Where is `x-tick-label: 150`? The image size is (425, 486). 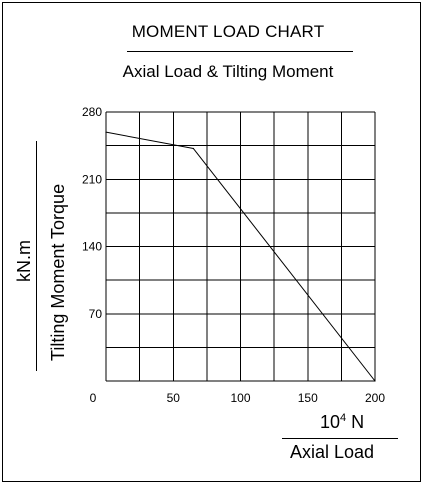
x-tick-label: 150 is located at coordinates (308, 398).